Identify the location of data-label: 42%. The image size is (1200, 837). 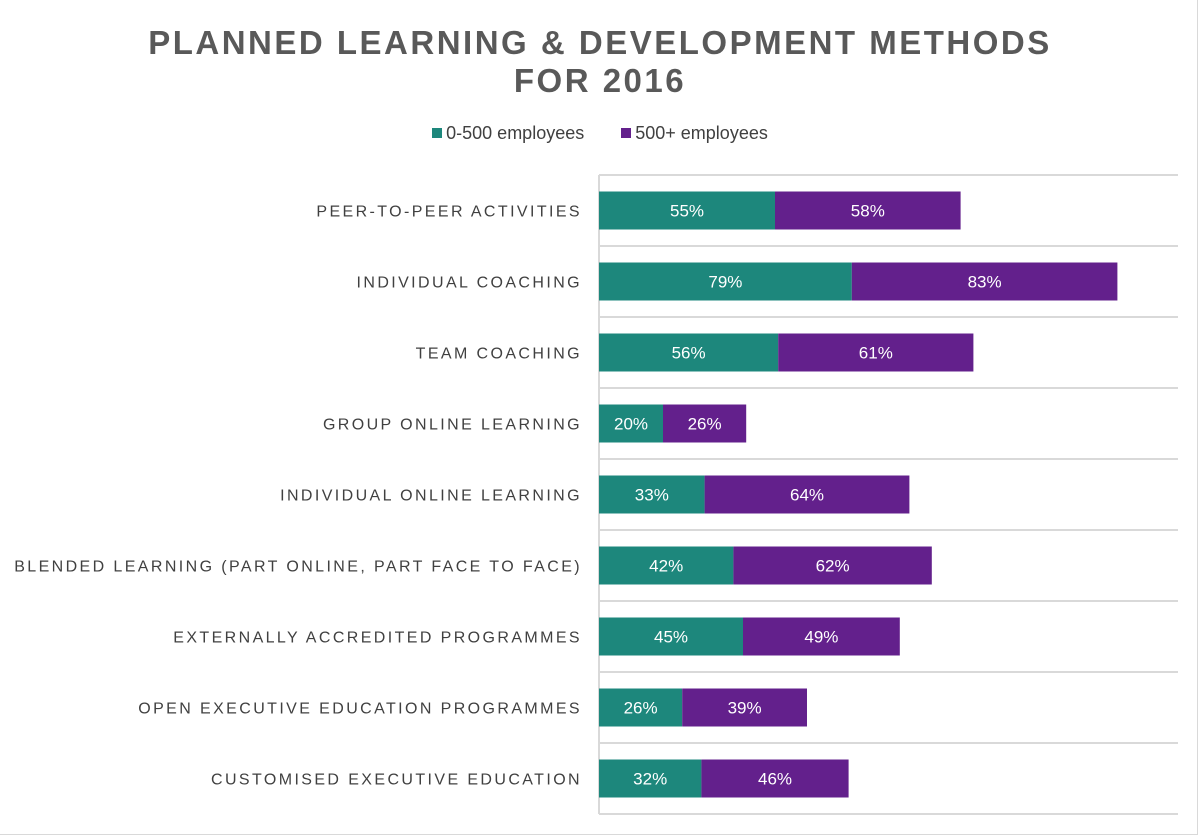
(666, 566).